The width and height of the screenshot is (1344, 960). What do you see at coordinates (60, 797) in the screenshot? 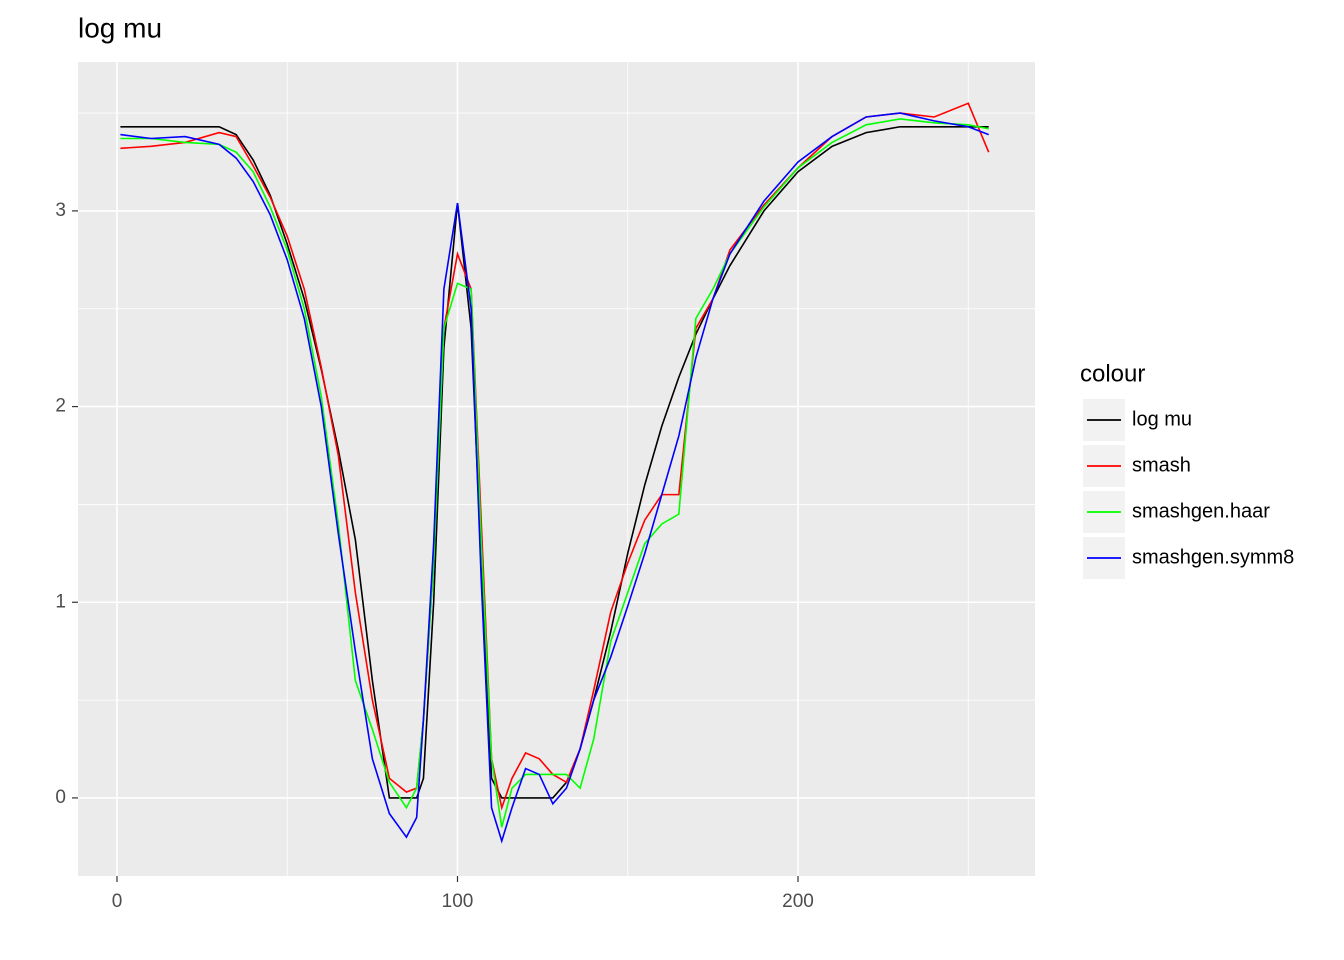
I see `y-tick-label: 0` at bounding box center [60, 797].